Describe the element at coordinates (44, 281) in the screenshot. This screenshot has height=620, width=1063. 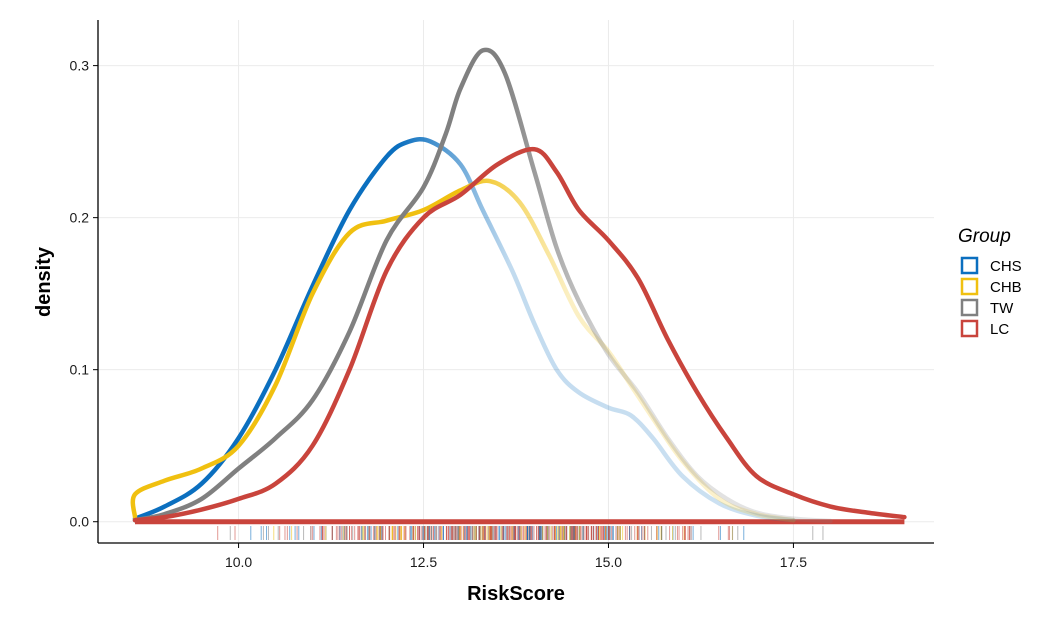
I see `y-axis-title: density` at that location.